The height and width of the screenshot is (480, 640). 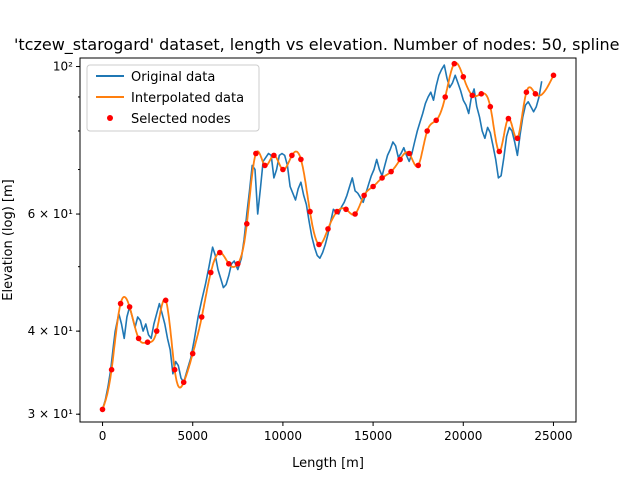 I want to click on x-tick-label: 25000, so click(x=553, y=436).